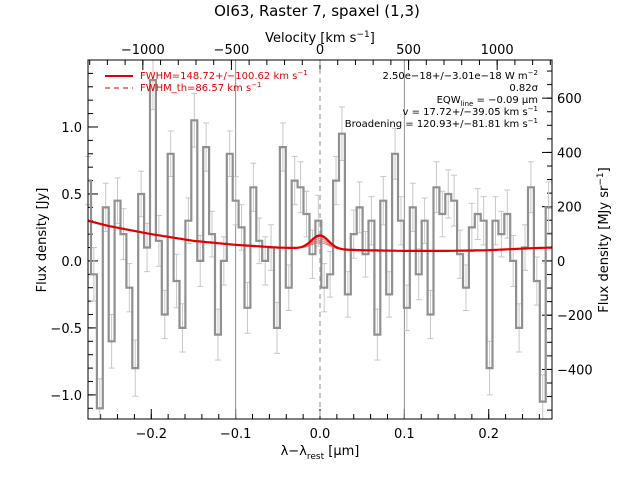  I want to click on top-tick-label: −500, so click(232, 50).